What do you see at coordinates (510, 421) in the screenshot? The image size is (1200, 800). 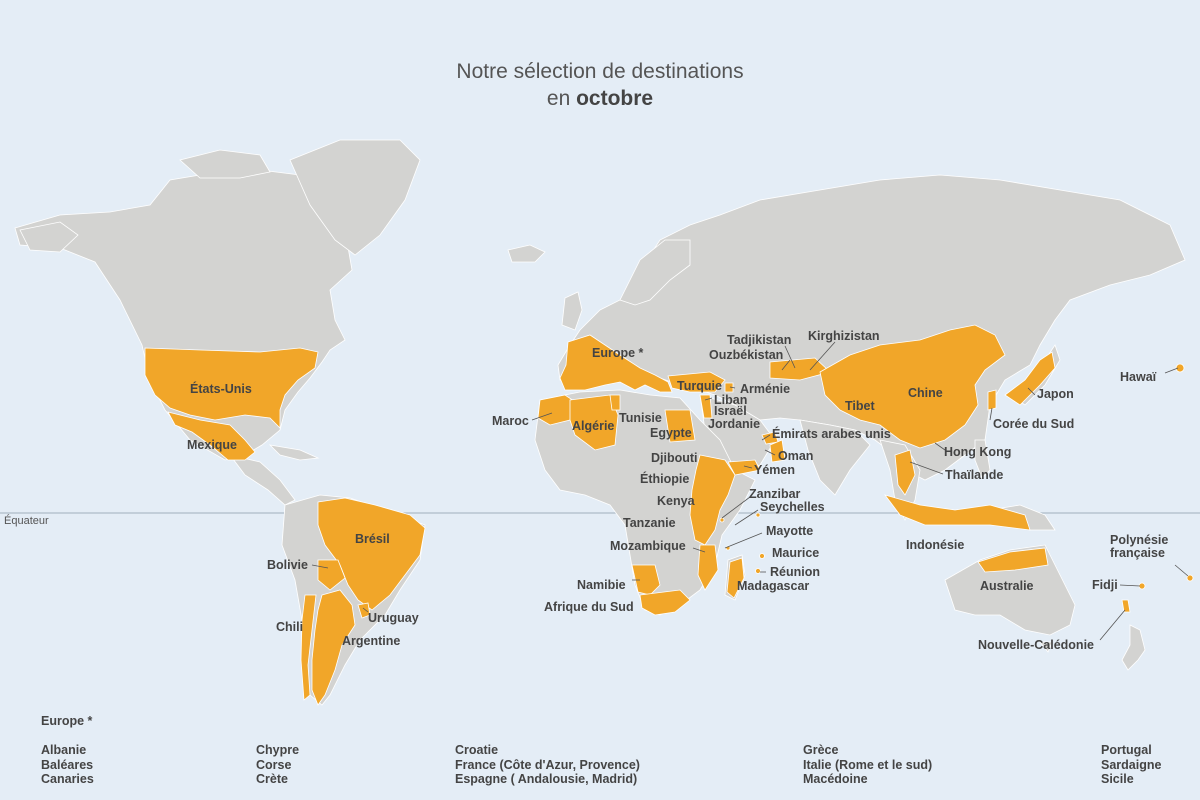 I see `label-maroc: Maroc` at bounding box center [510, 421].